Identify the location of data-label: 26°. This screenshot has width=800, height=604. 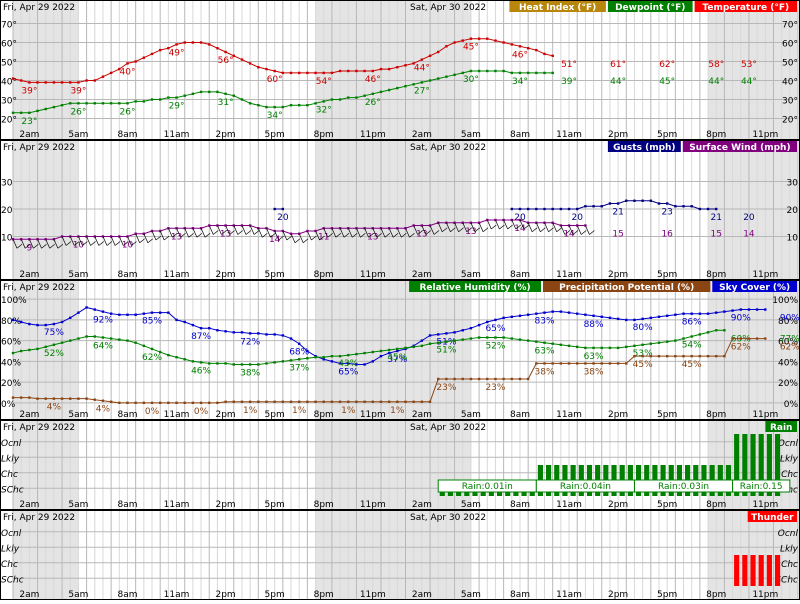
(373, 103).